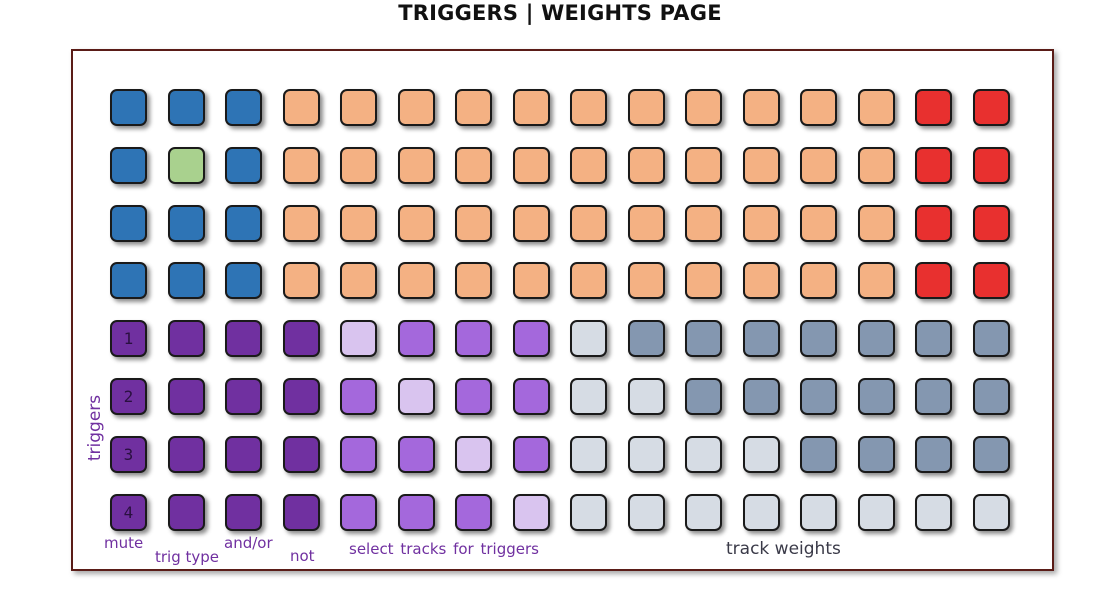 The width and height of the screenshot is (1104, 600). I want to click on pad-r7-c5, so click(358, 454).